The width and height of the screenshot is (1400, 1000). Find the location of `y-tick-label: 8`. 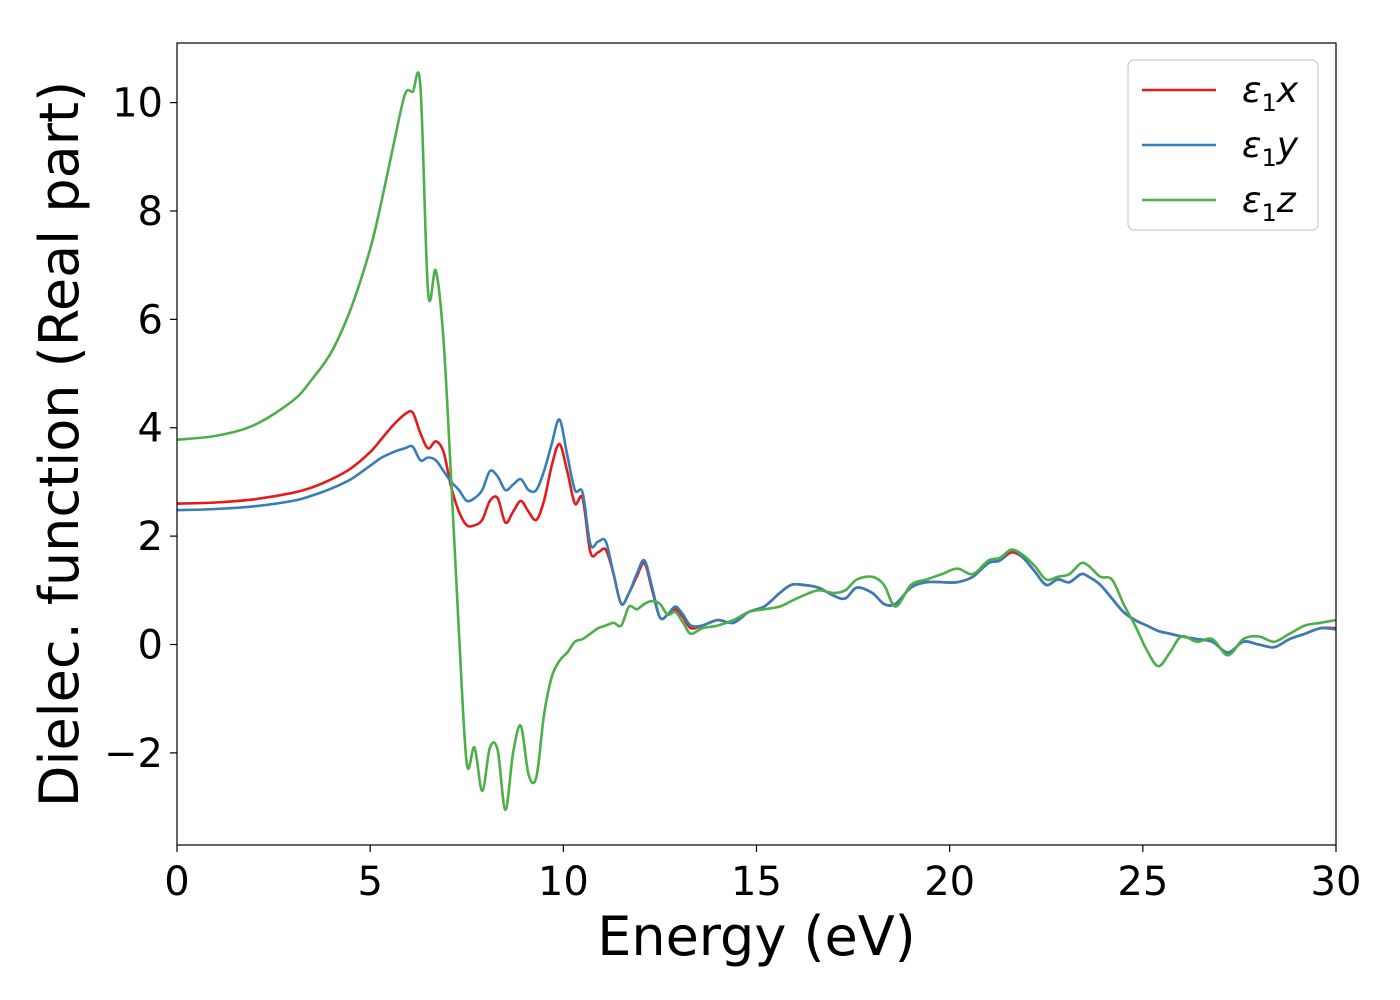

y-tick-label: 8 is located at coordinates (150, 212).